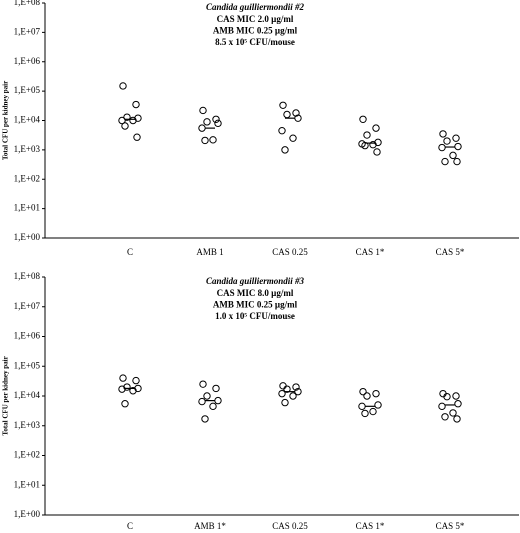 This screenshot has height=533, width=520. Describe the element at coordinates (255, 316) in the screenshot. I see `subtitle-line: 1.0 x 10⁵ CFU/mouse` at that location.